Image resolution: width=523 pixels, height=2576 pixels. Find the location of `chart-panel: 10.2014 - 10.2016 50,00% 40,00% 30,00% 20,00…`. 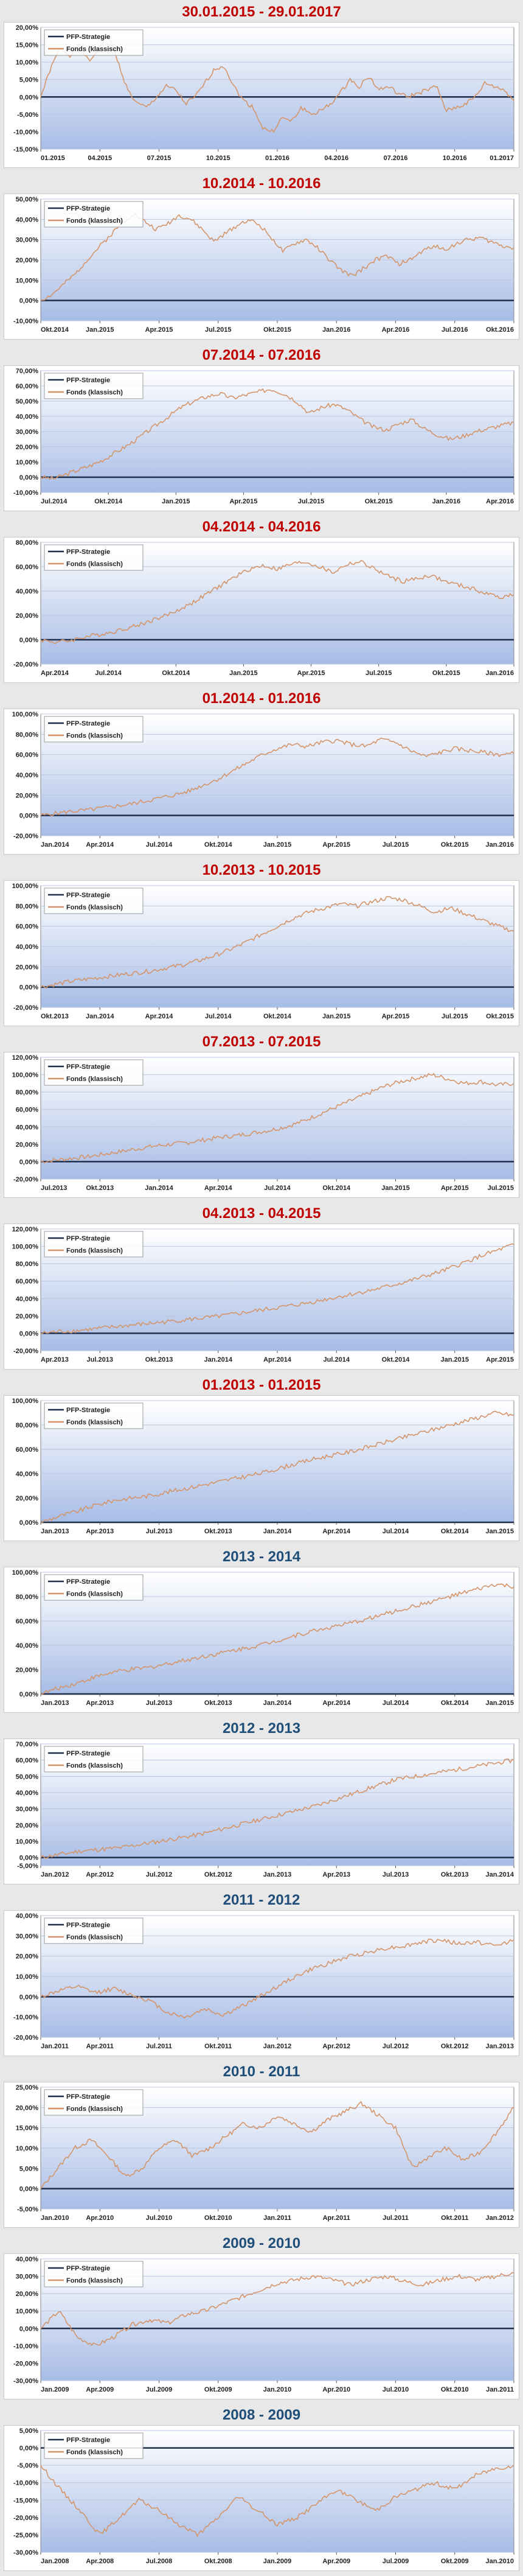

chart-panel: 10.2014 - 10.2016 50,00% 40,00% 30,00% 20,00… is located at coordinates (261, 257).